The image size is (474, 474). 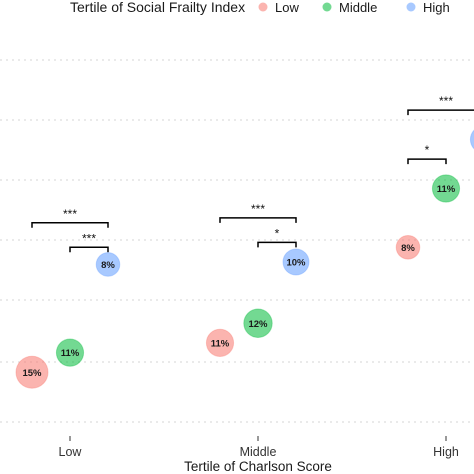 I want to click on bubble-middle-low: 11%, so click(x=220, y=342).